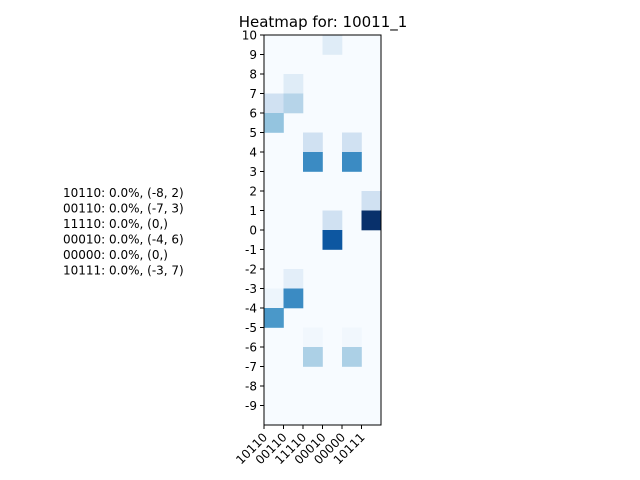  What do you see at coordinates (251, 328) in the screenshot?
I see `y-tick-label: -5` at bounding box center [251, 328].